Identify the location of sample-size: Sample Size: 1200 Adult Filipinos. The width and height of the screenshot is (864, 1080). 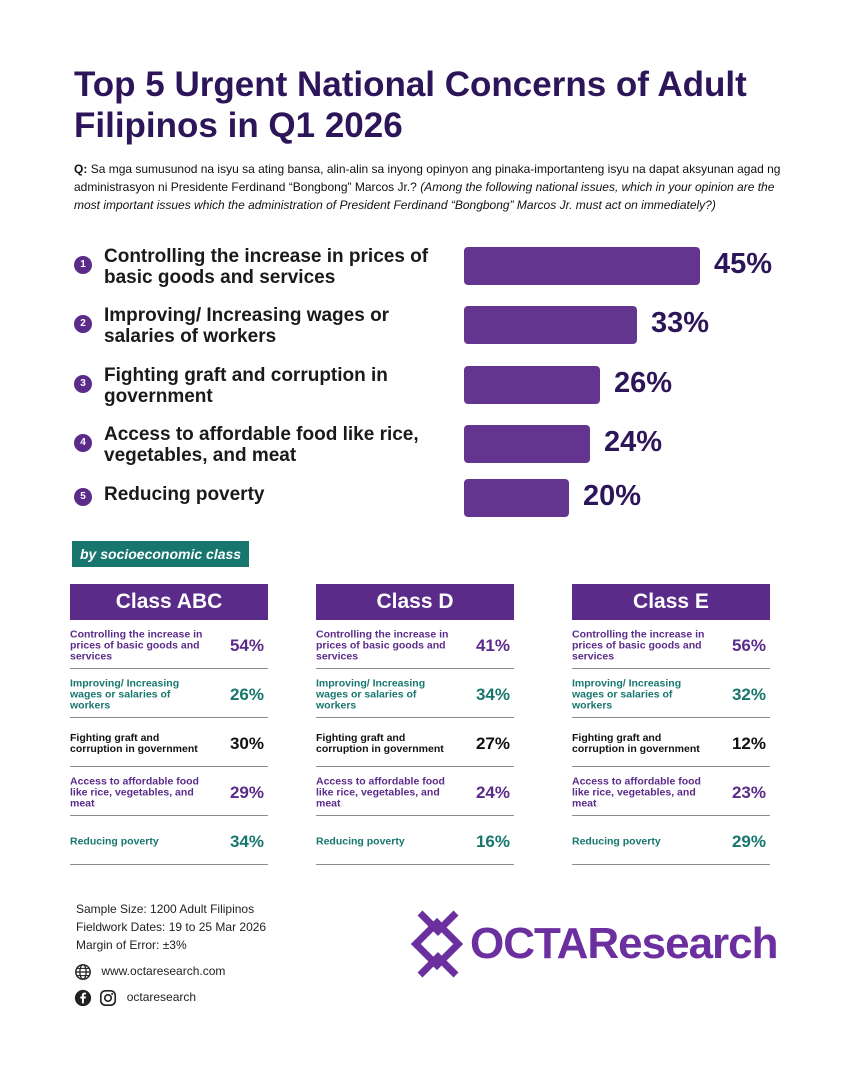
(165, 909).